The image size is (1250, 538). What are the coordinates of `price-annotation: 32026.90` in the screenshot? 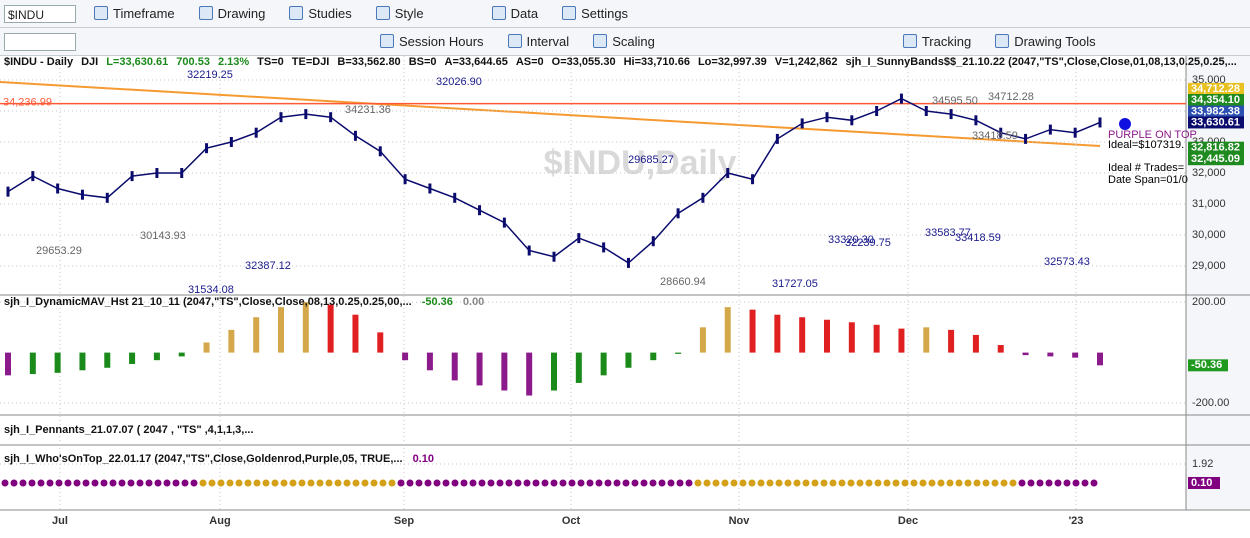 It's located at (459, 82).